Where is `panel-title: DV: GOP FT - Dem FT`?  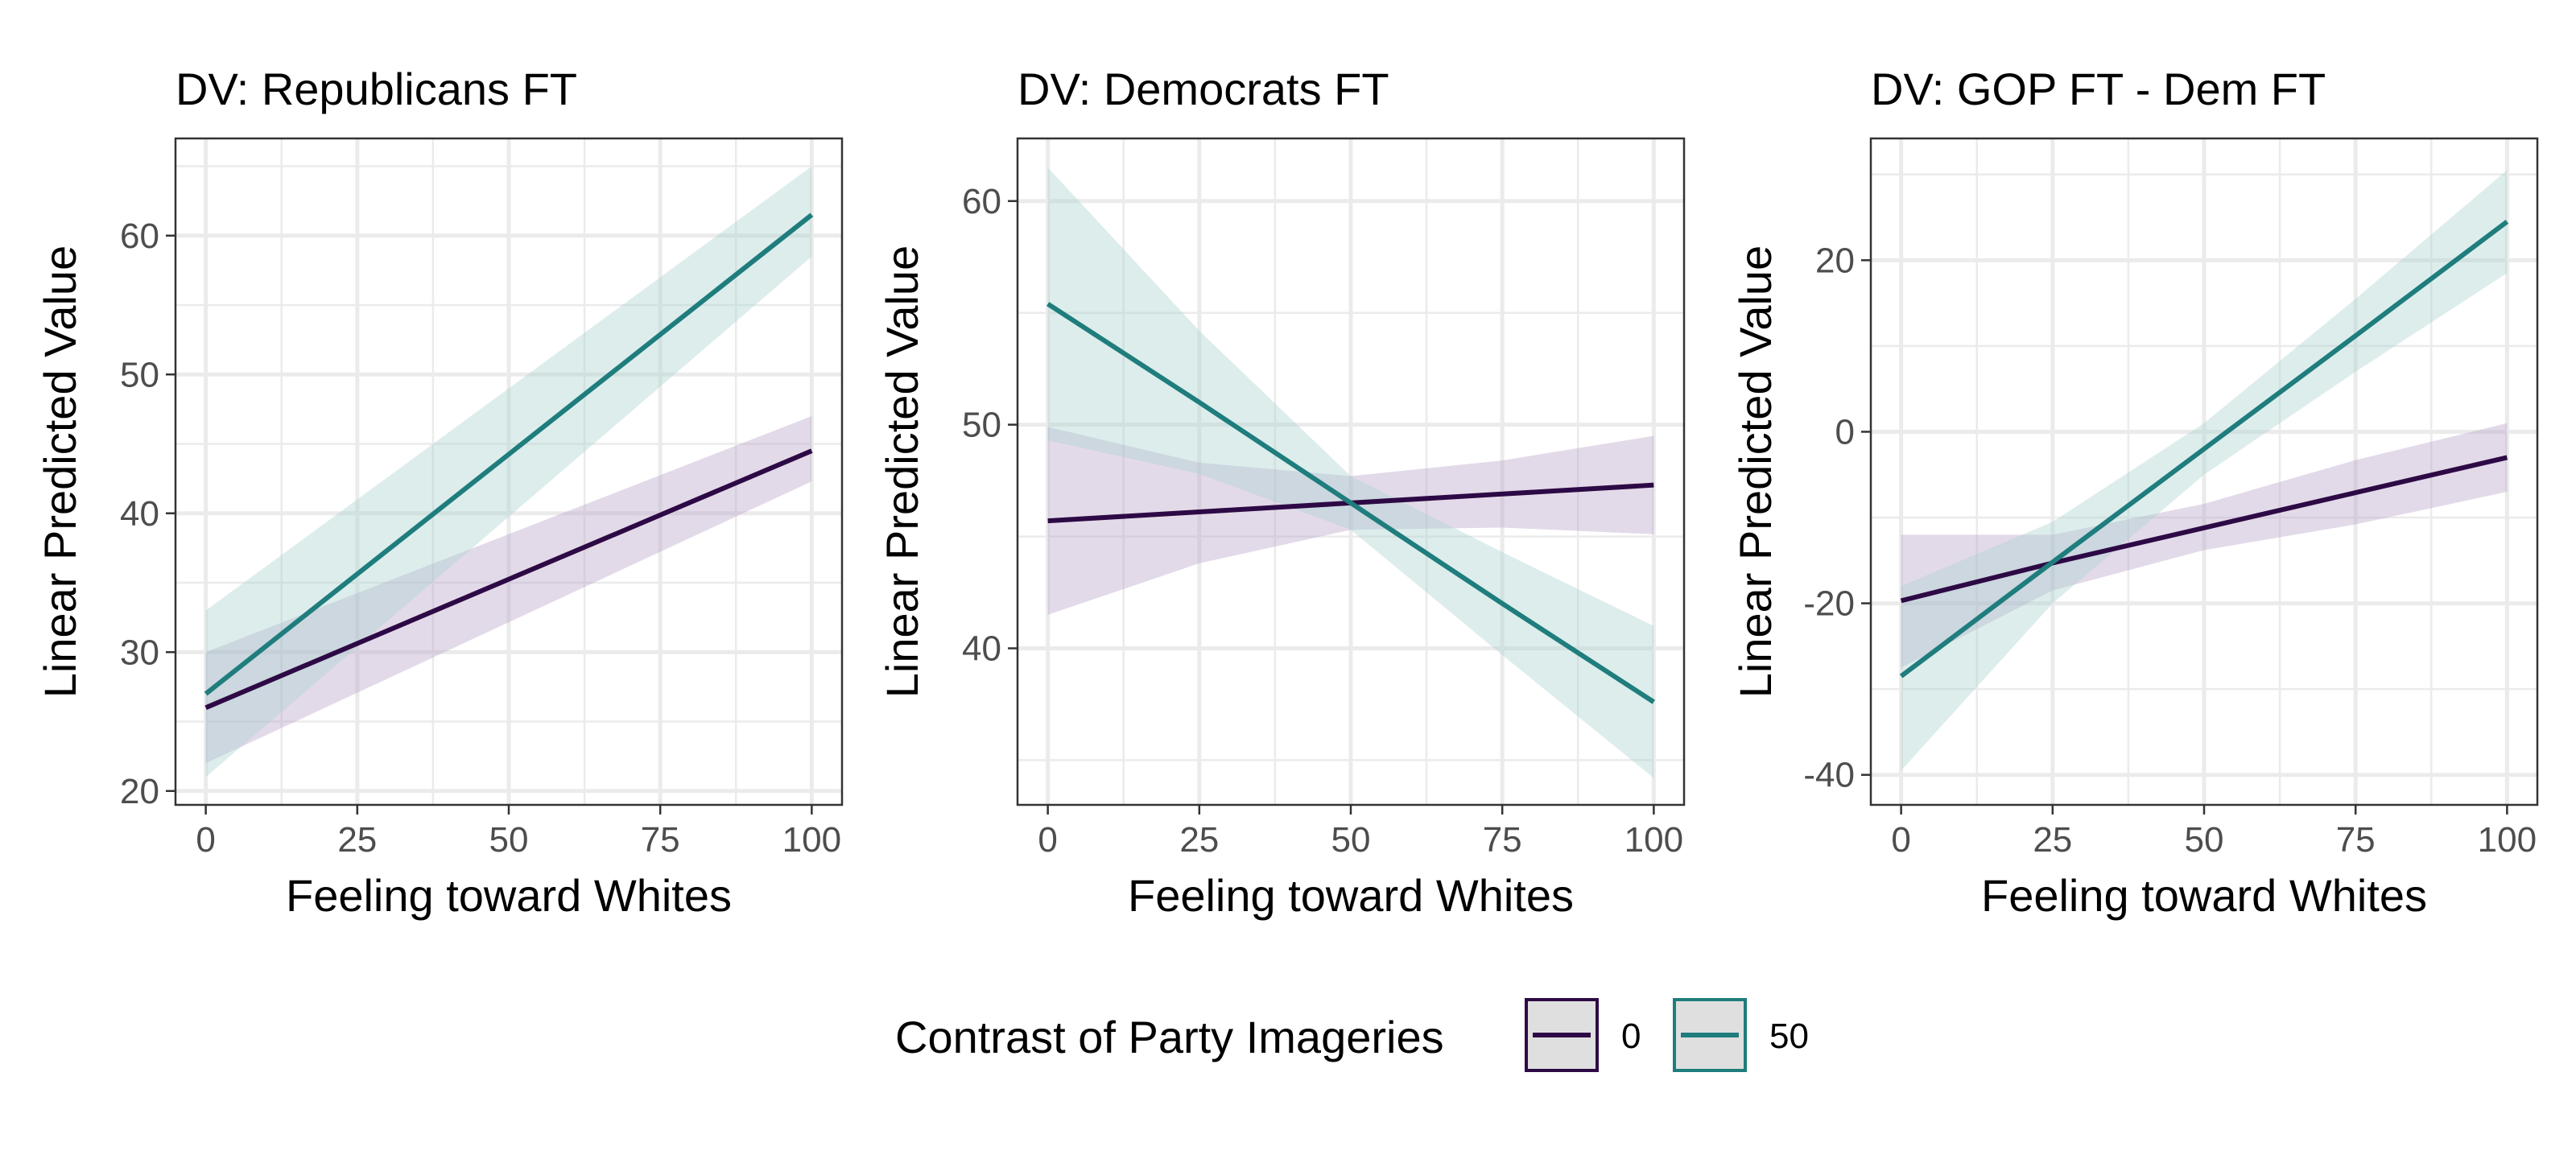 panel-title: DV: GOP FT - Dem FT is located at coordinates (2098, 89).